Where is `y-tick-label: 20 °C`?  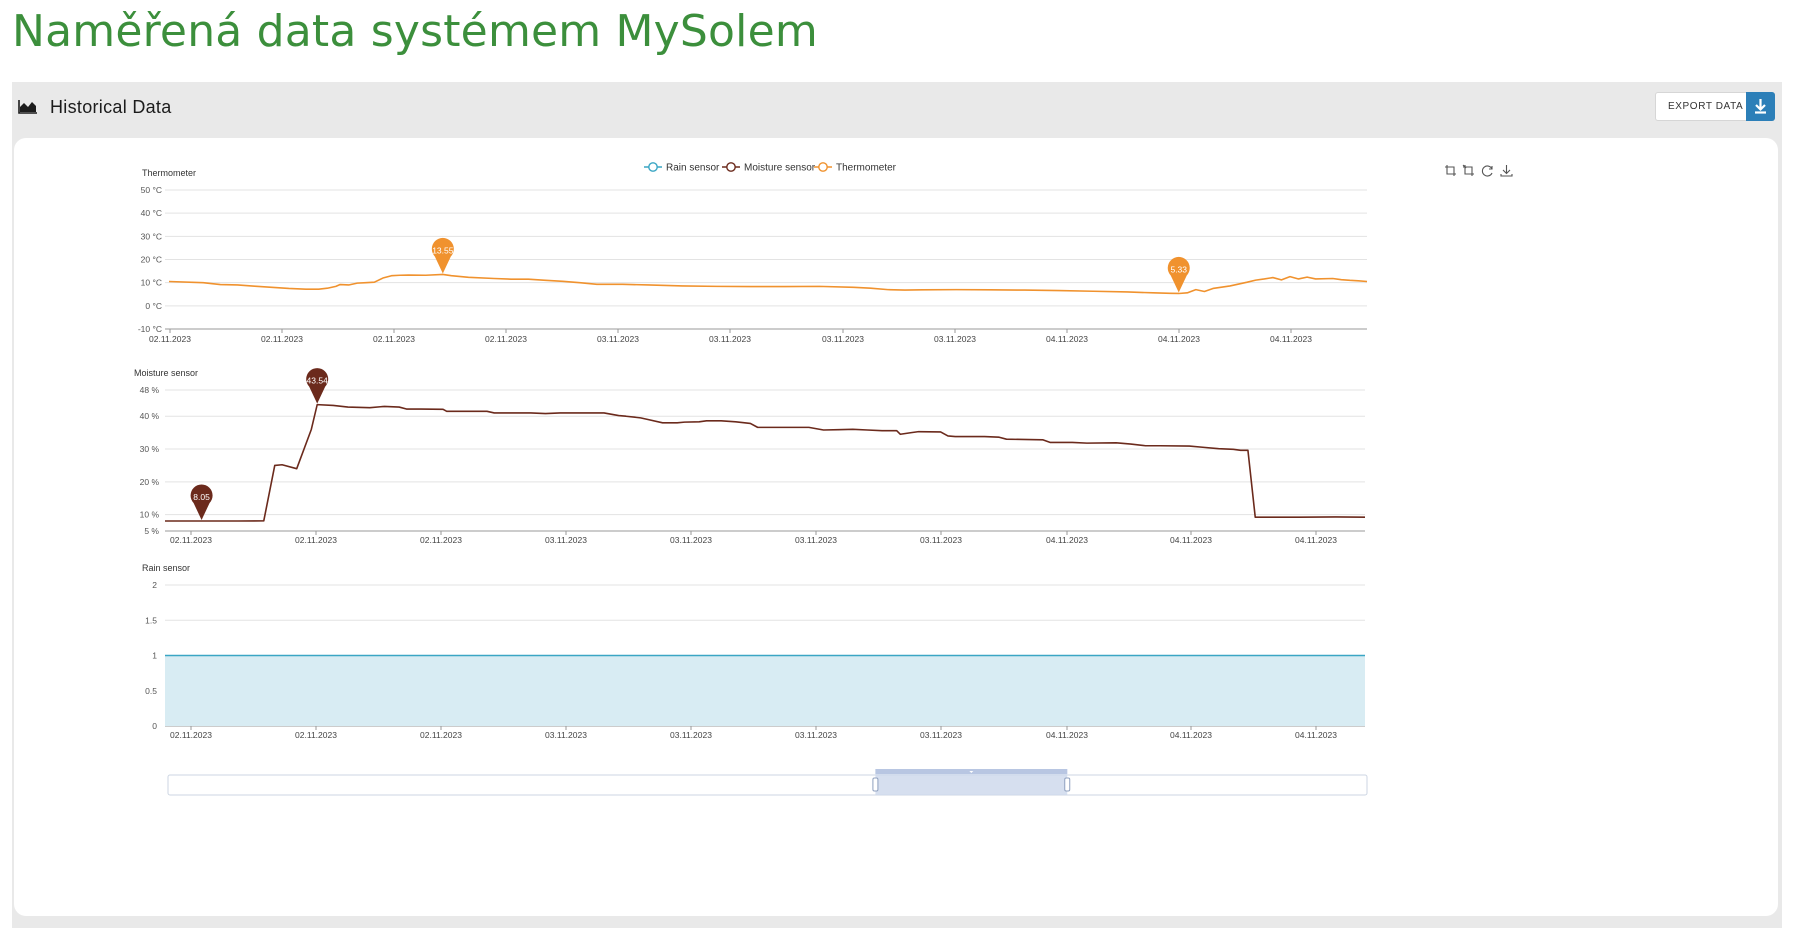 y-tick-label: 20 °C is located at coordinates (151, 260).